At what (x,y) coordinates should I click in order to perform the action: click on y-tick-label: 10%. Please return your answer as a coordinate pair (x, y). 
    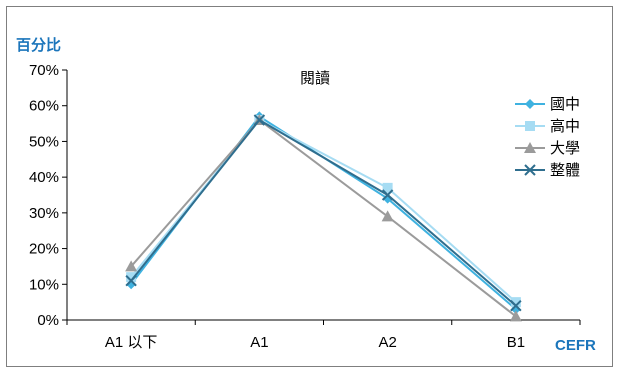
    Looking at the image, I should click on (44, 284).